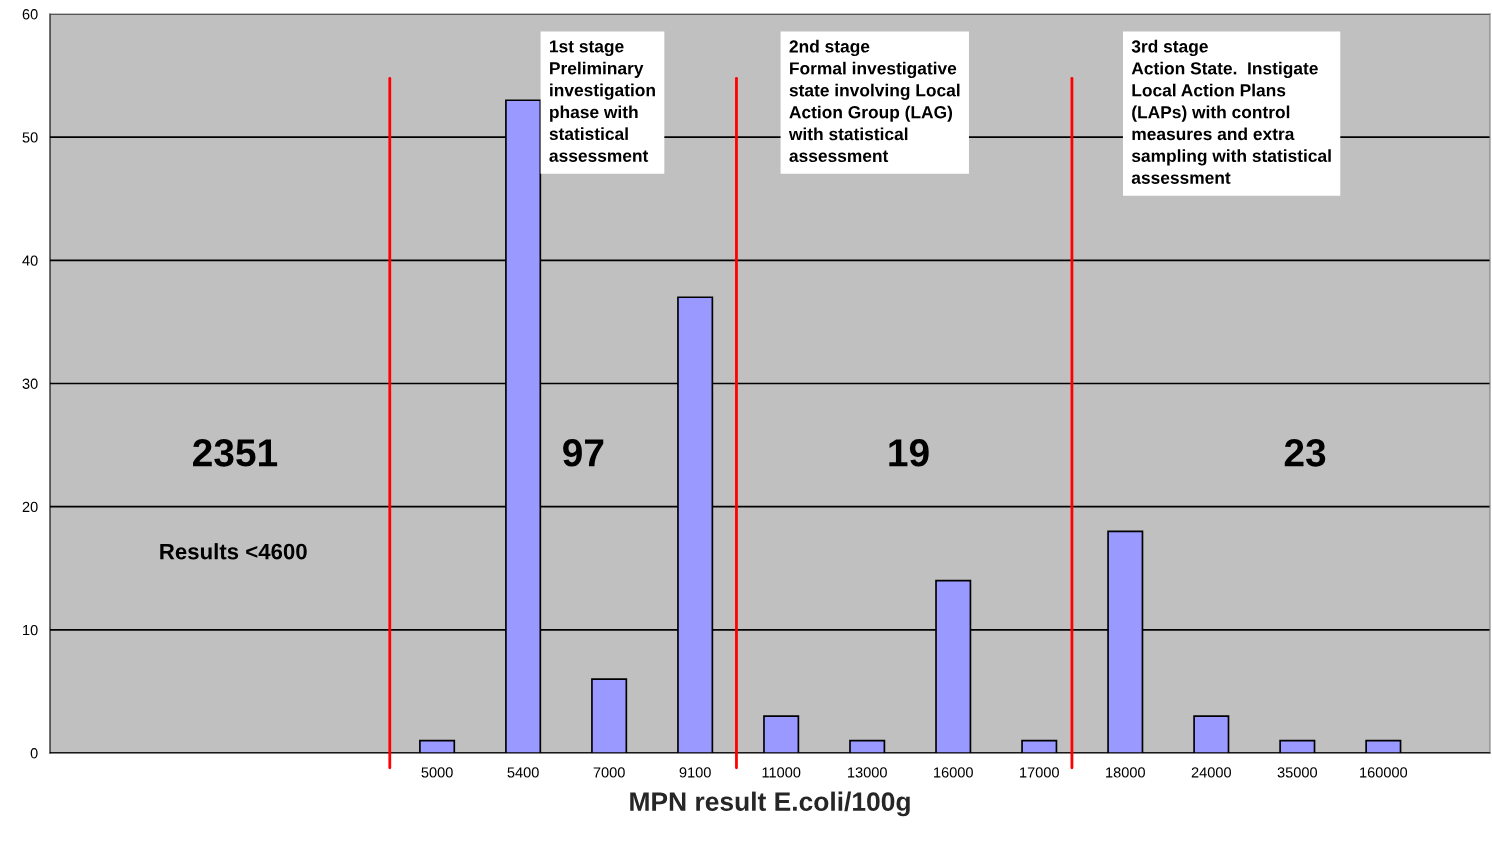 This screenshot has height=855, width=1492. I want to click on y-tick-label: 20, so click(30, 507).